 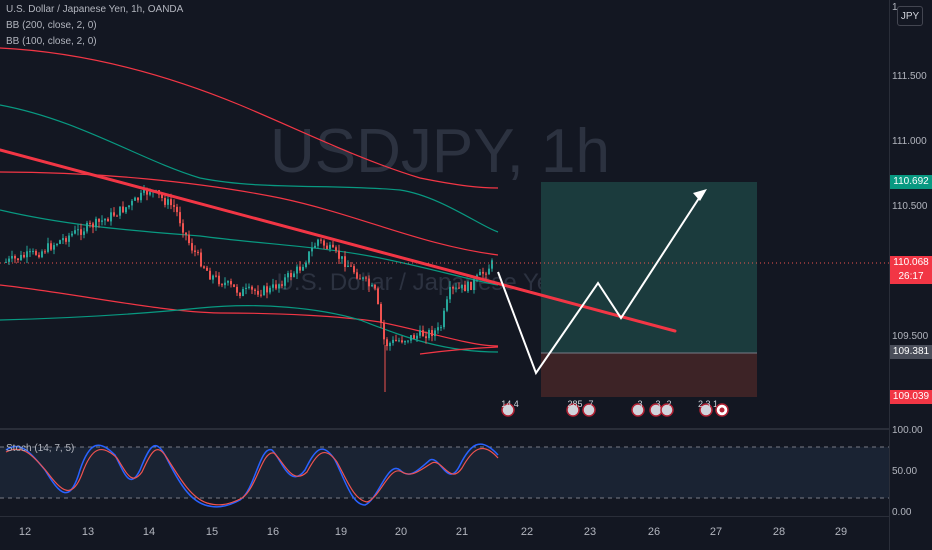 I want to click on event-count: 14 4, so click(x=510, y=404).